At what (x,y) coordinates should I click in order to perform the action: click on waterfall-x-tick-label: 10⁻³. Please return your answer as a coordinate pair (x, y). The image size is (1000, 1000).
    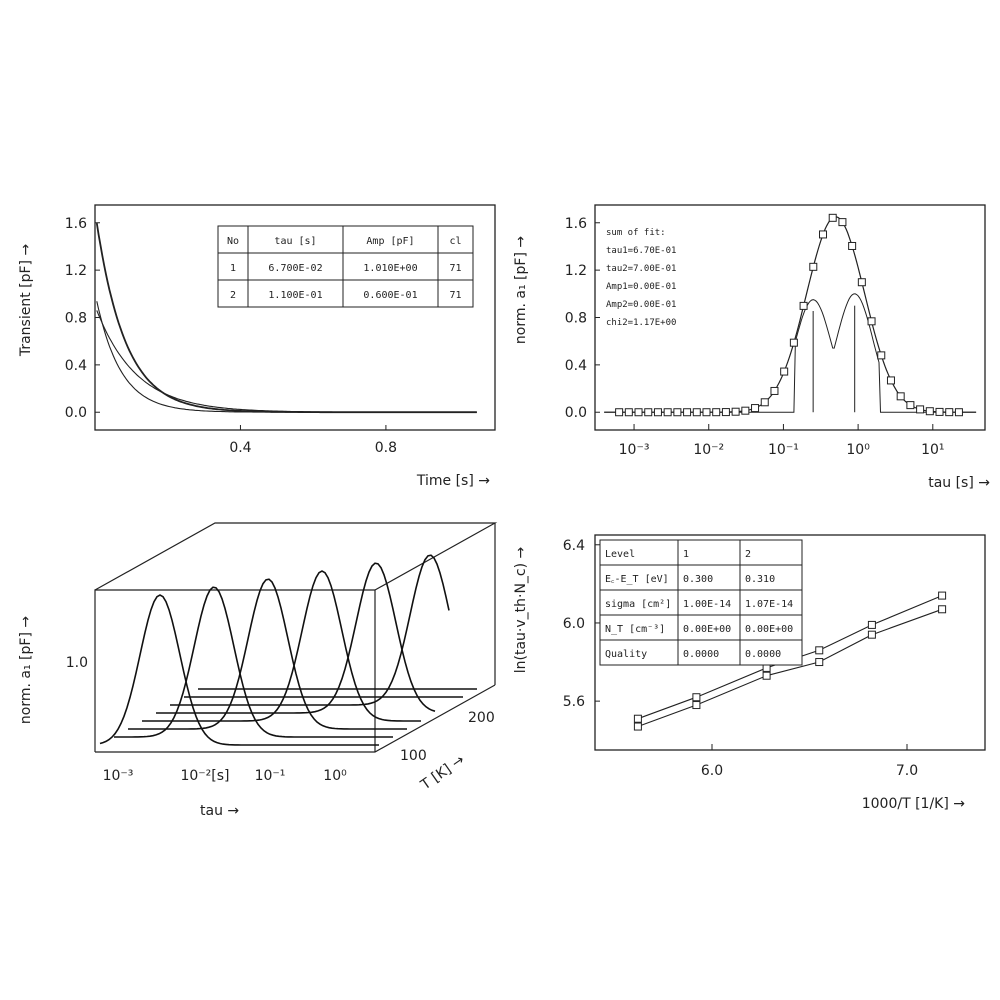
    Looking at the image, I should click on (118, 776).